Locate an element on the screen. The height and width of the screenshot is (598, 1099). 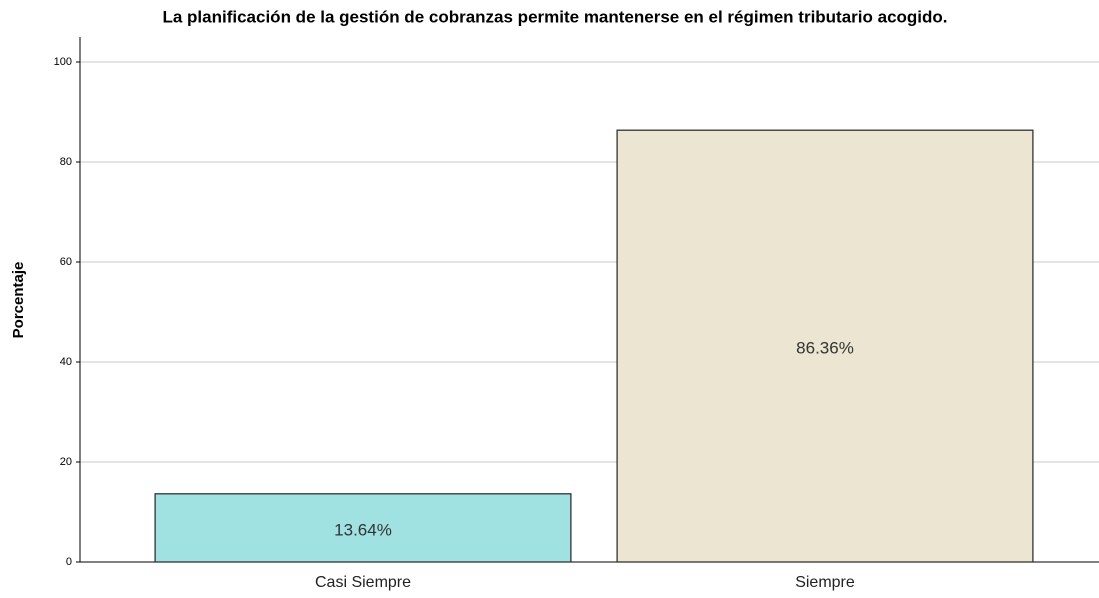
data-label: 13.64% is located at coordinates (363, 529).